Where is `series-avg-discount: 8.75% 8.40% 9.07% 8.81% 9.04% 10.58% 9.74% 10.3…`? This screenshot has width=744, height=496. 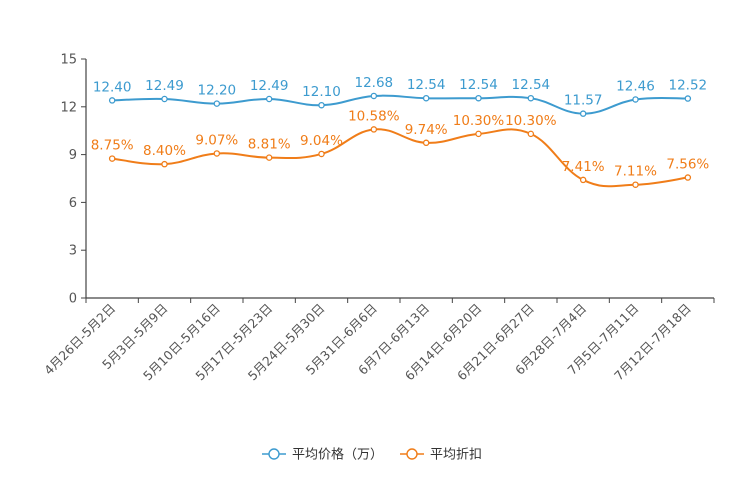
series-avg-discount: 8.75% 8.40% 9.07% 8.81% 9.04% 10.58% 9.74% 10.3… is located at coordinates (400, 148).